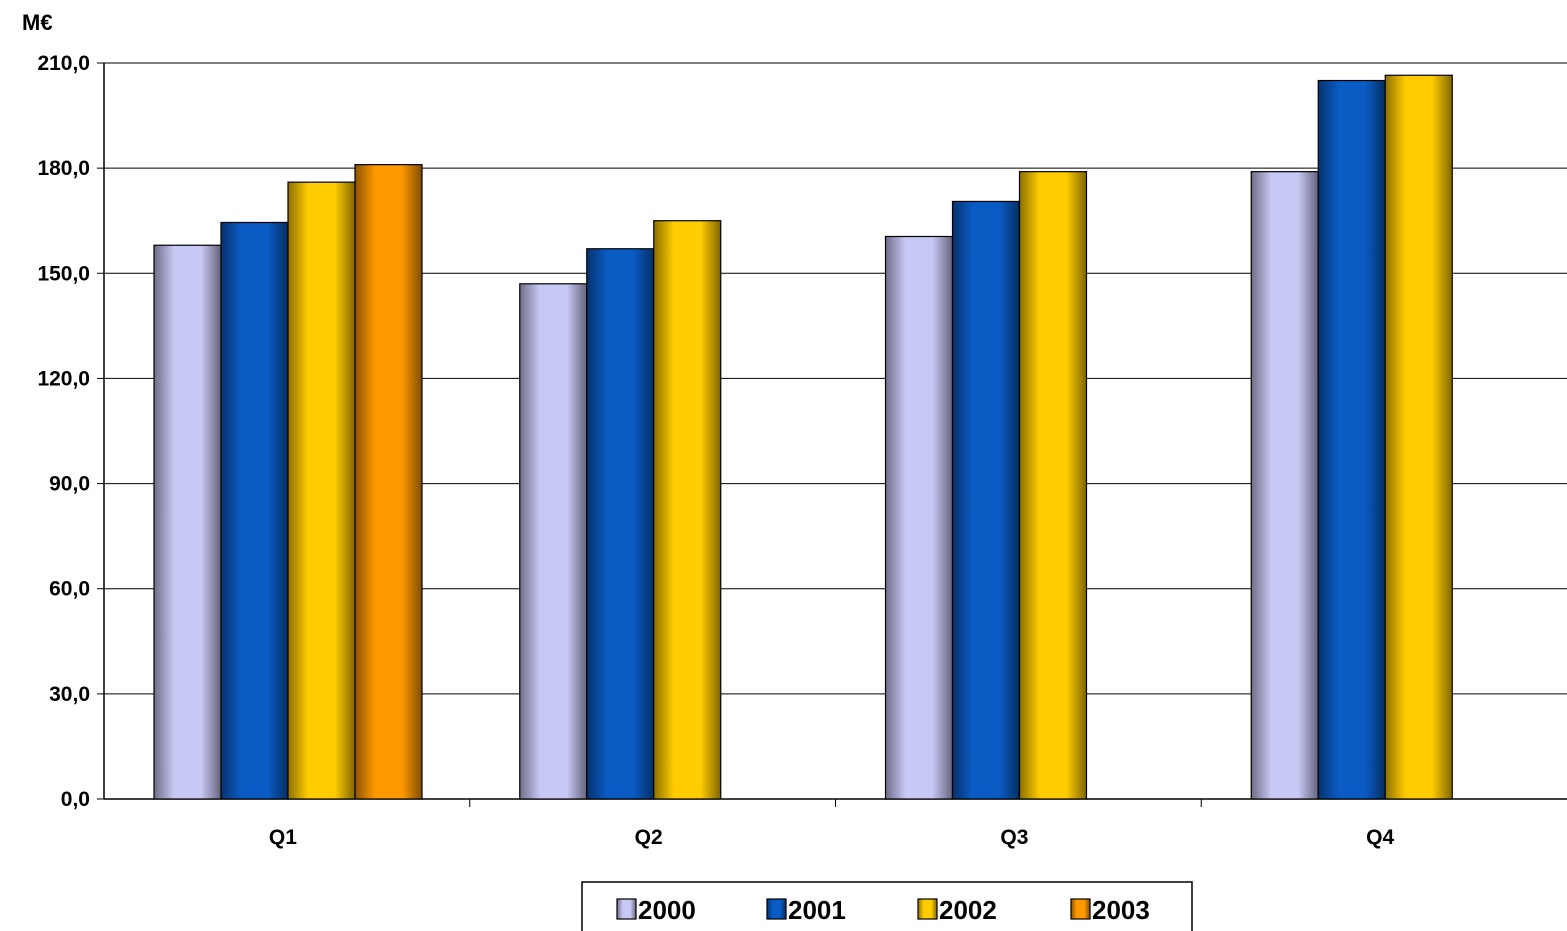 The image size is (1567, 931). What do you see at coordinates (63, 63) in the screenshot?
I see `y-tick-label: 210,0` at bounding box center [63, 63].